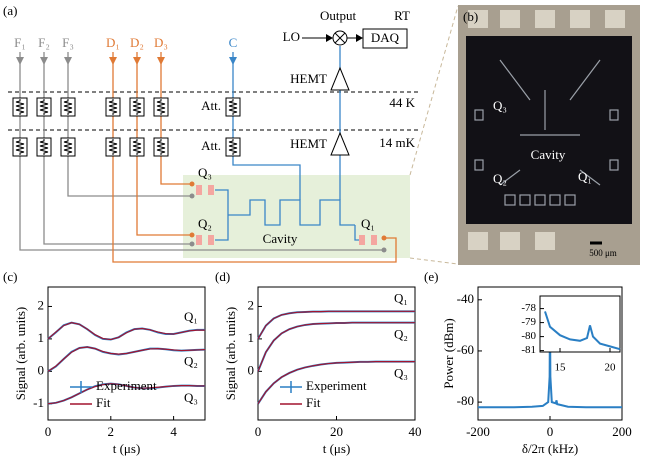  Describe the element at coordinates (415, 431) in the screenshot. I see `x-tick-label: 40` at that location.